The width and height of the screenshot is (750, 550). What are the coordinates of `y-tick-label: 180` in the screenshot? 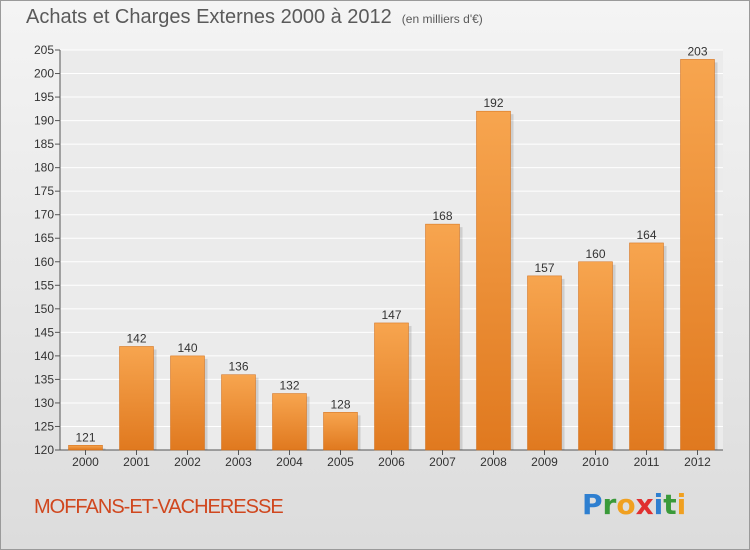 It's located at (44, 168).